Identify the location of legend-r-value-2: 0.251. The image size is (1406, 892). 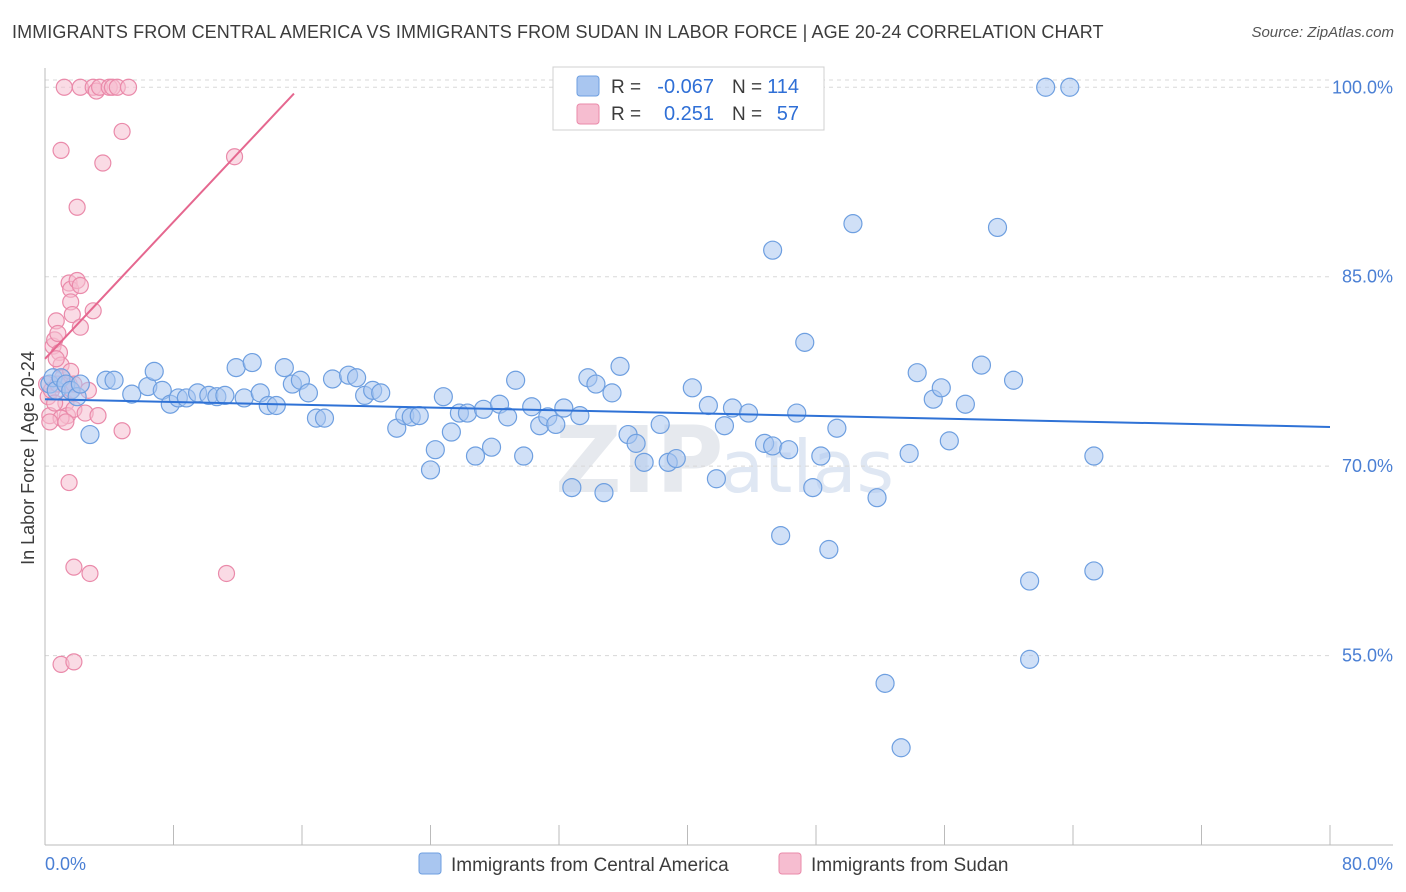
(689, 114).